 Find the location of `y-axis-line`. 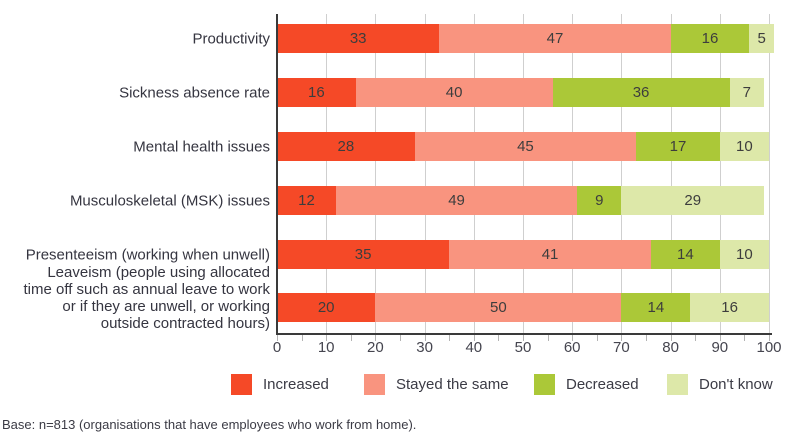

y-axis-line is located at coordinates (277, 174).